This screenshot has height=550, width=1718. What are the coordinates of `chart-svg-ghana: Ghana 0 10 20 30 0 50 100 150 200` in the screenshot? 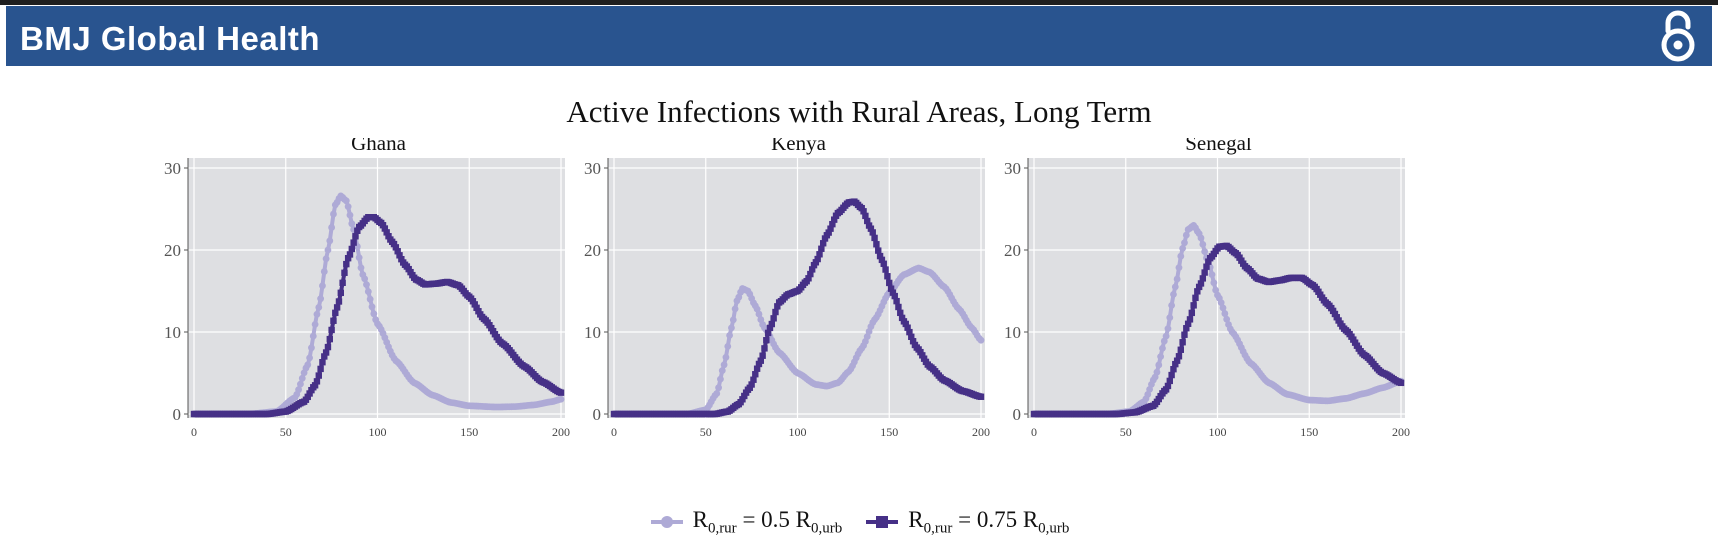 It's located at (367, 288).